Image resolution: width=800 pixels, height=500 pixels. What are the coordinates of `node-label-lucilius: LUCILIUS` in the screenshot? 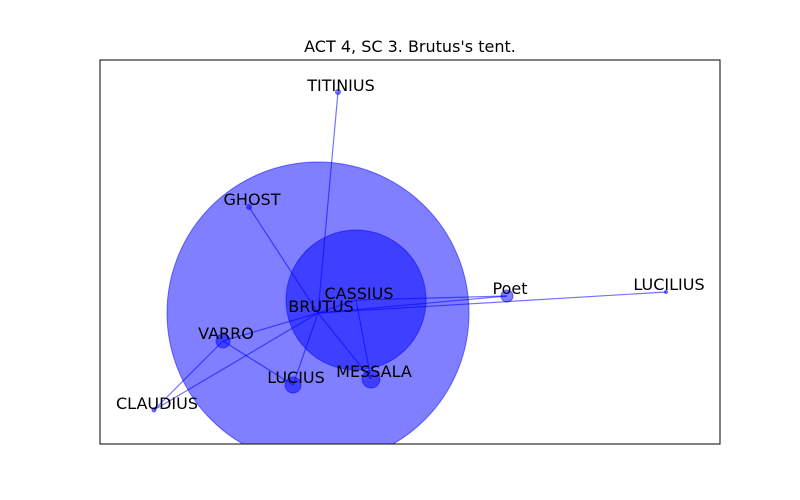 It's located at (668, 284).